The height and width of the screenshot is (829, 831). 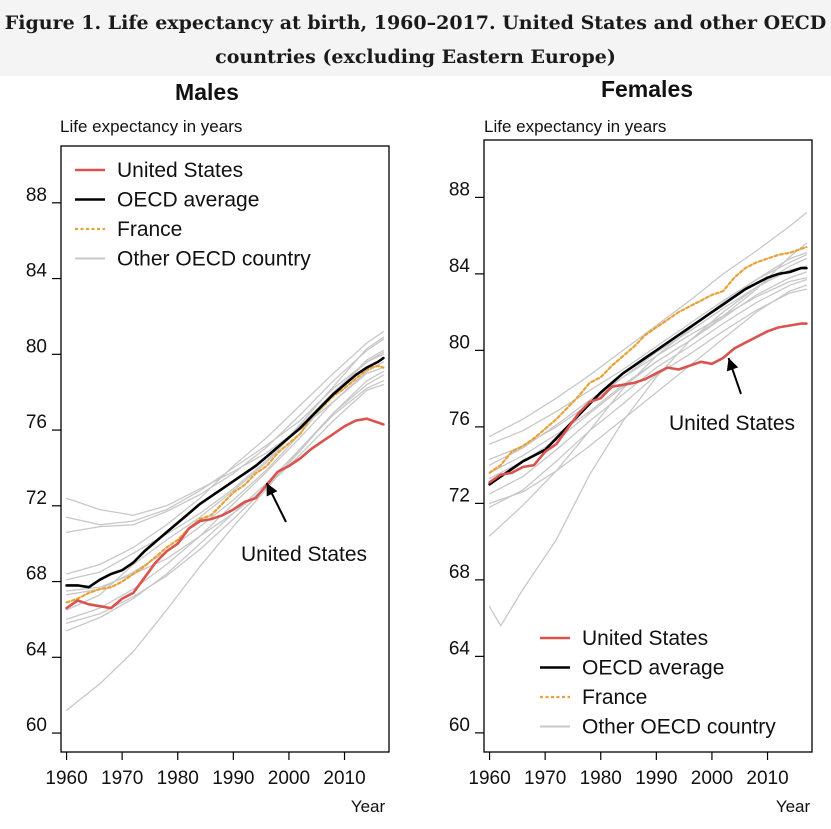 I want to click on figure-title-line2: countries (excluding Eastern Europe), so click(x=415, y=57).